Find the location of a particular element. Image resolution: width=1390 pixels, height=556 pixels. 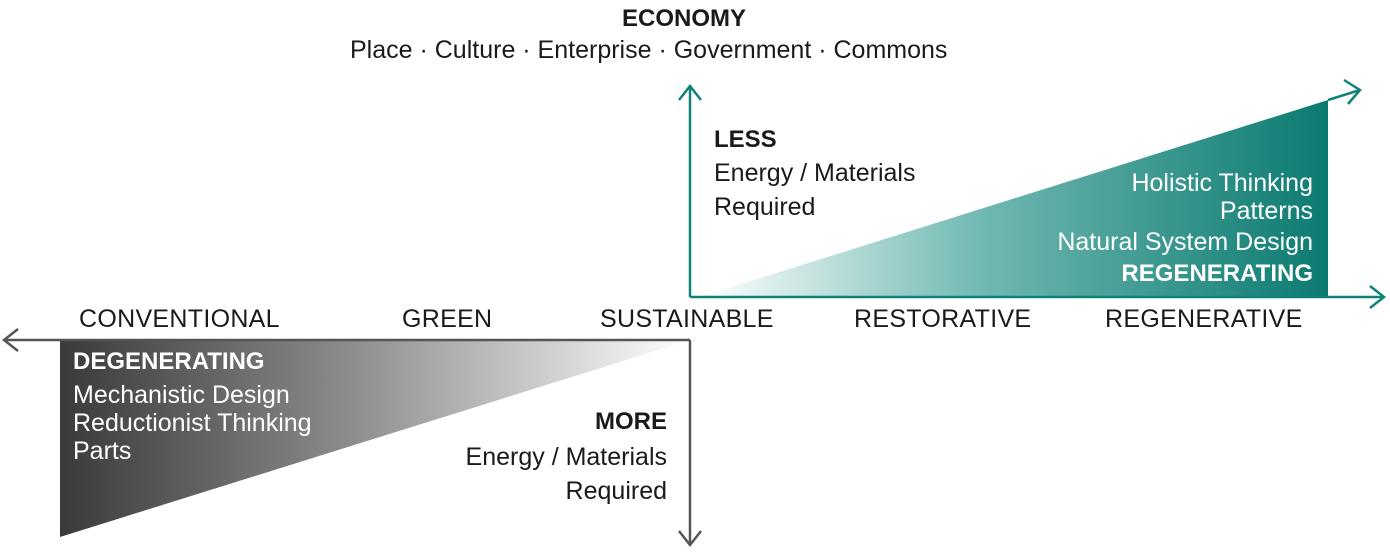

up-arrow-head is located at coordinates (690, 92).